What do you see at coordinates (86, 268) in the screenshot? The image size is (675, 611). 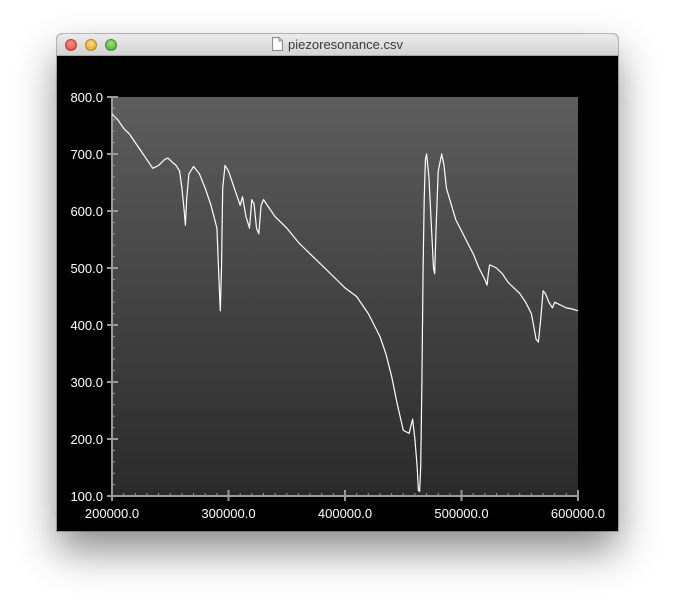 I see `y-tick-label: 500.0` at bounding box center [86, 268].